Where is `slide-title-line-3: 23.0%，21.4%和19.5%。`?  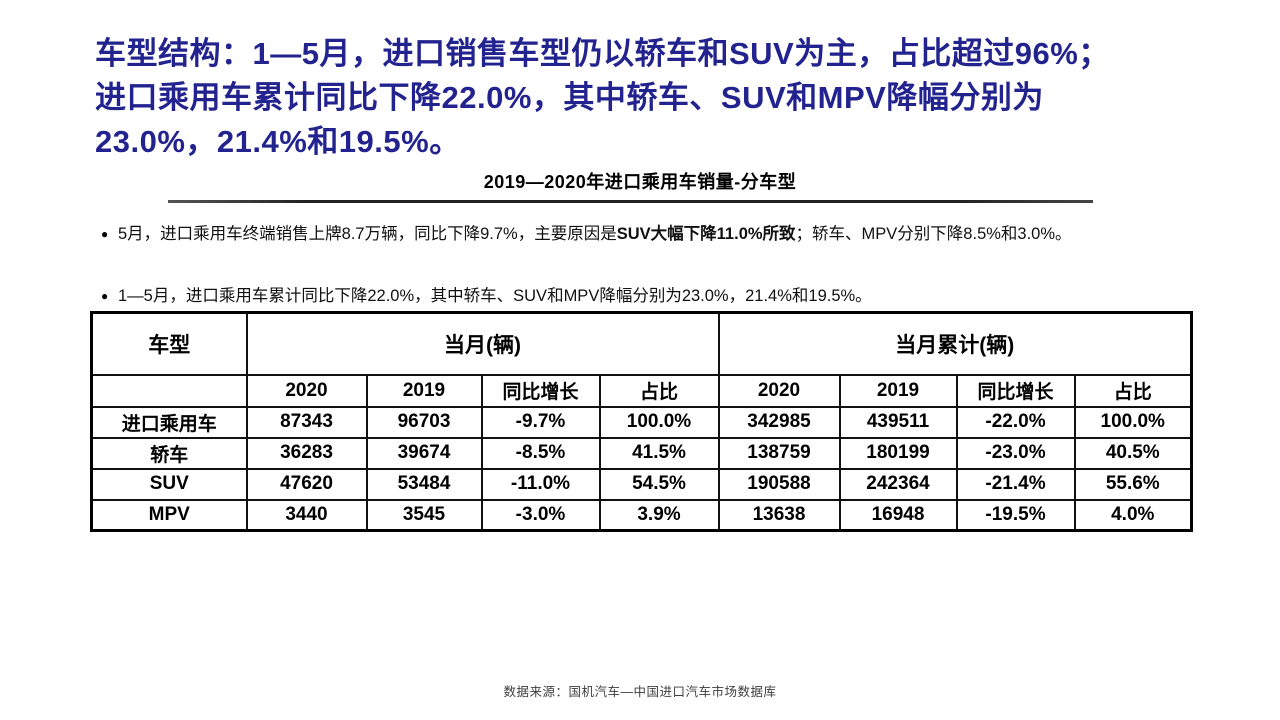
slide-title-line-3: 23.0%，21.4%和19.5%。 is located at coordinates (278, 141).